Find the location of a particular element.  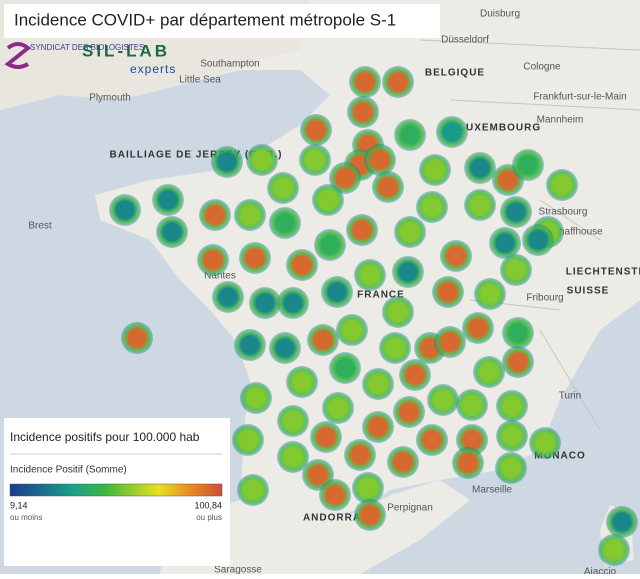

map-label: ANDORRA is located at coordinates (332, 518).